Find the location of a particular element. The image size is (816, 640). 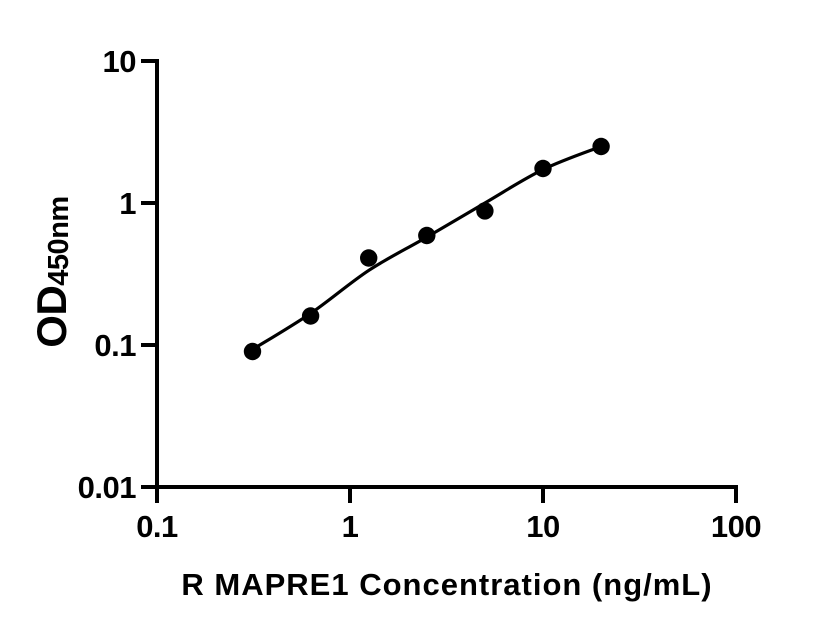

x-tick-label: 1 is located at coordinates (350, 526).